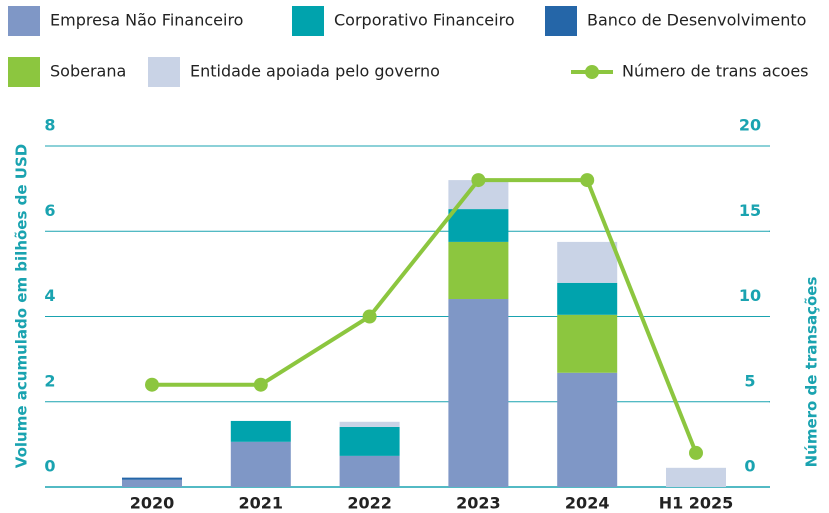  What do you see at coordinates (424, 20) in the screenshot?
I see `legend-label: Corporativo Financeiro` at bounding box center [424, 20].